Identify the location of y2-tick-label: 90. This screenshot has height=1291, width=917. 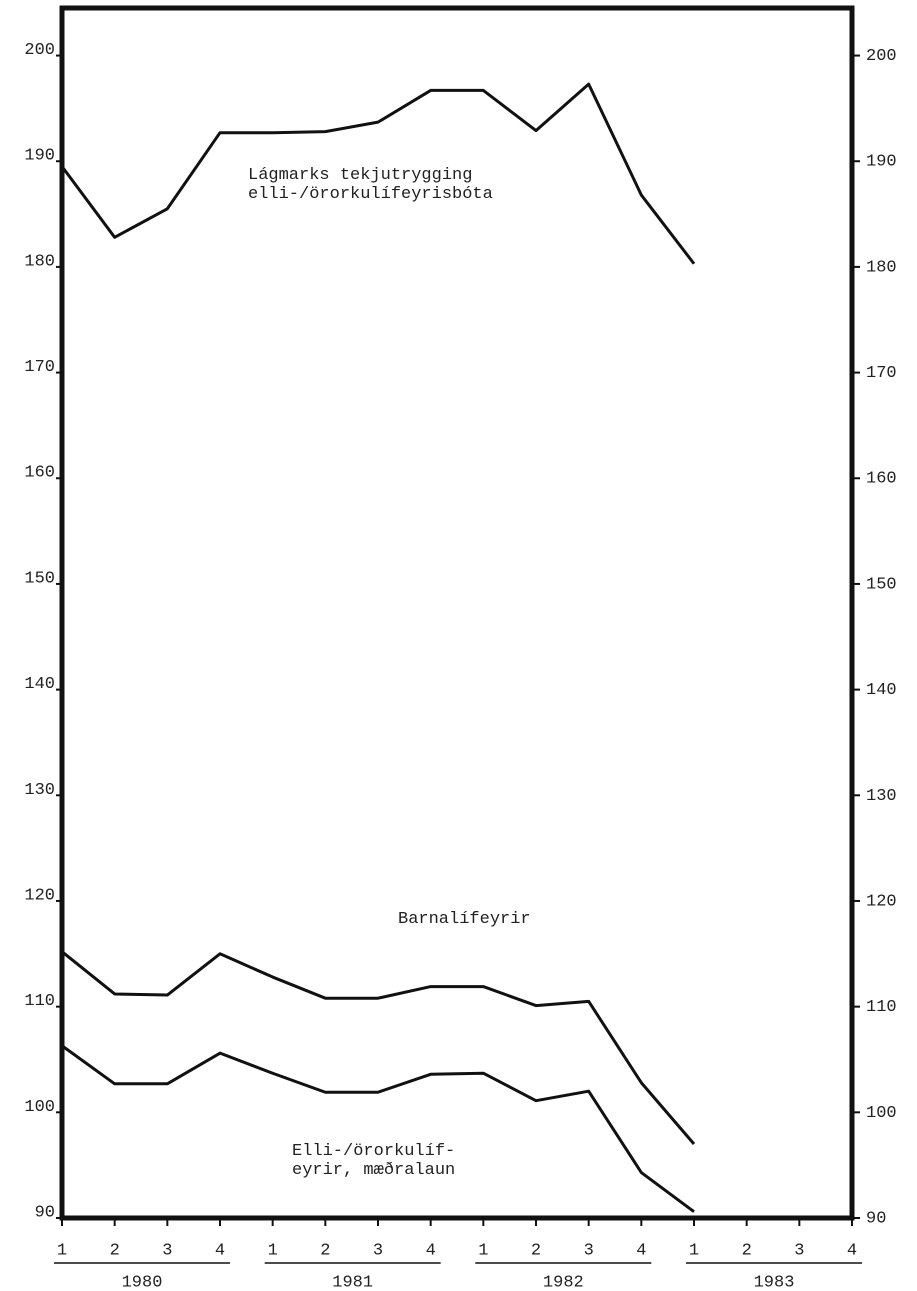
(876, 1218).